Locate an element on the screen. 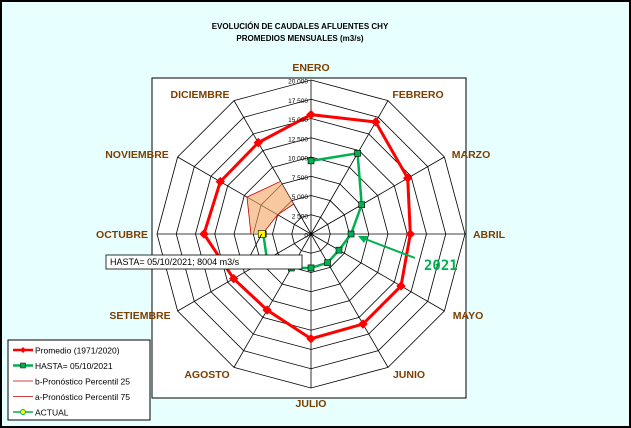  year-label: 2021 is located at coordinates (441, 266).